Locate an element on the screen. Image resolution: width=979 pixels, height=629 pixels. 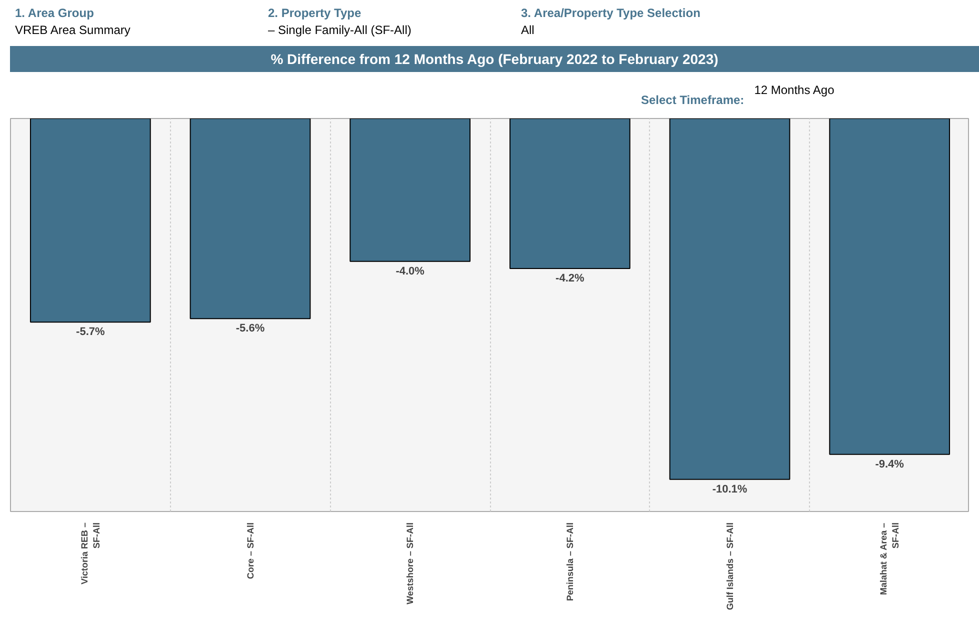
data-label: -5.7% is located at coordinates (91, 332).